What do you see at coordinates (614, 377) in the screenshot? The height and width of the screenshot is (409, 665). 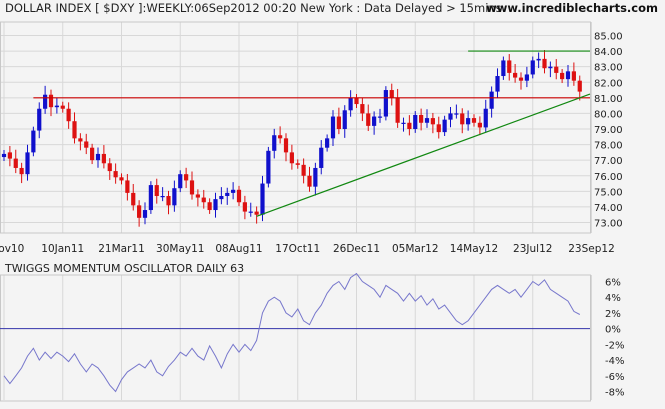 I see `osc-tick-label: -6%` at bounding box center [614, 377].